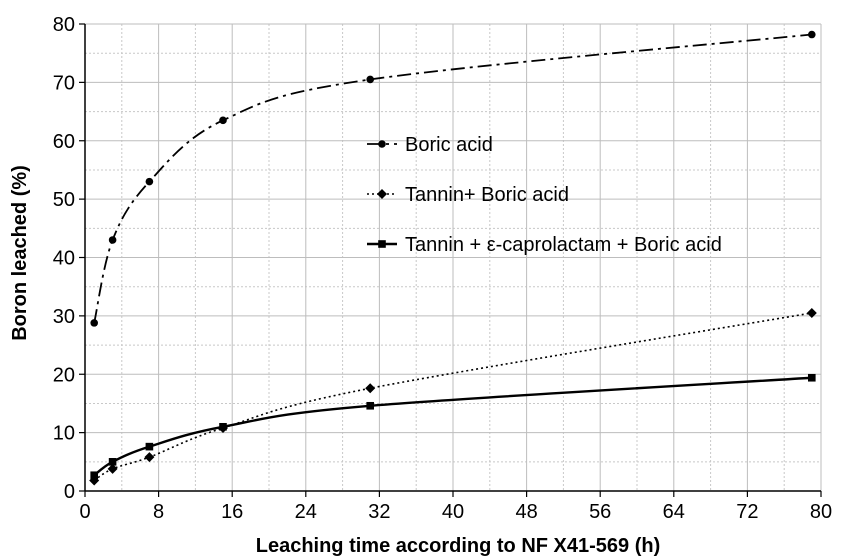 The image size is (841, 557). What do you see at coordinates (453, 512) in the screenshot?
I see `x-tick-label: 40` at bounding box center [453, 512].